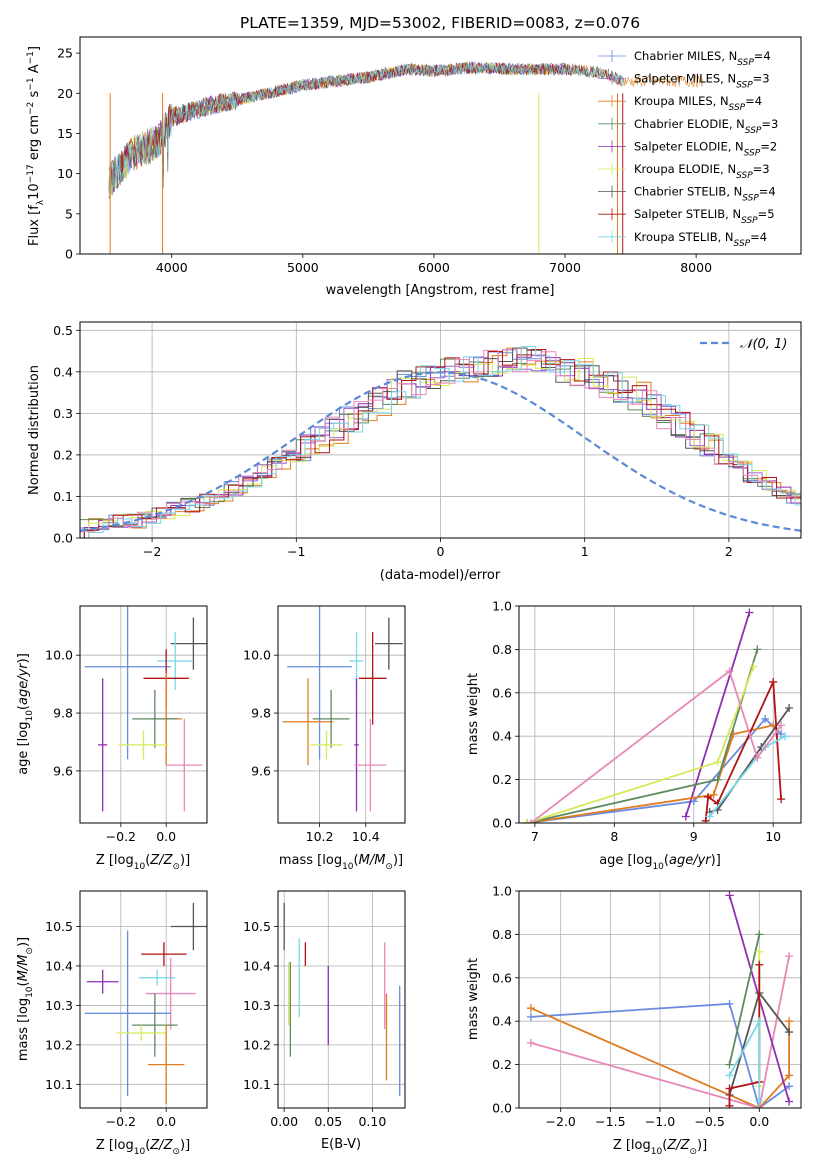 This screenshot has height=1170, width=819. I want to click on y-axis-label: mass [log10(M/M⊙)], so click(25, 999).